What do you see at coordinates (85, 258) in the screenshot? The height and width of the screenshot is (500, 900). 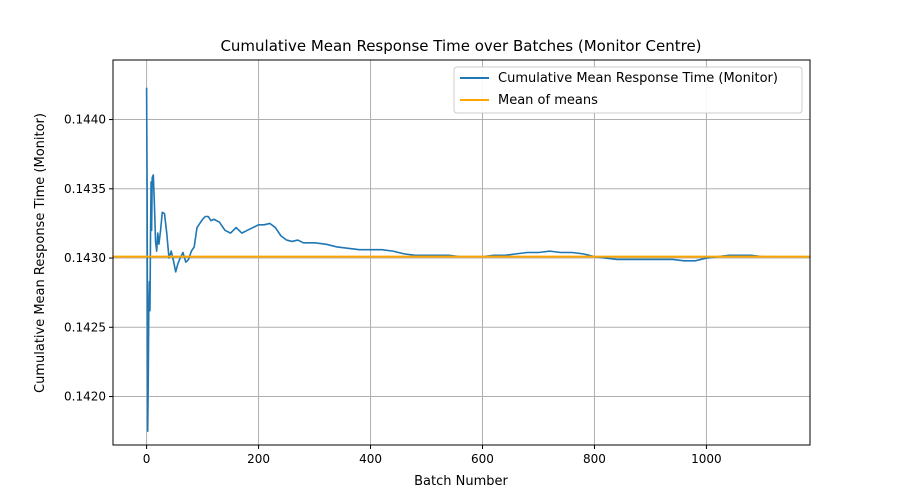 I see `y-tick-label: 0.1430` at bounding box center [85, 258].